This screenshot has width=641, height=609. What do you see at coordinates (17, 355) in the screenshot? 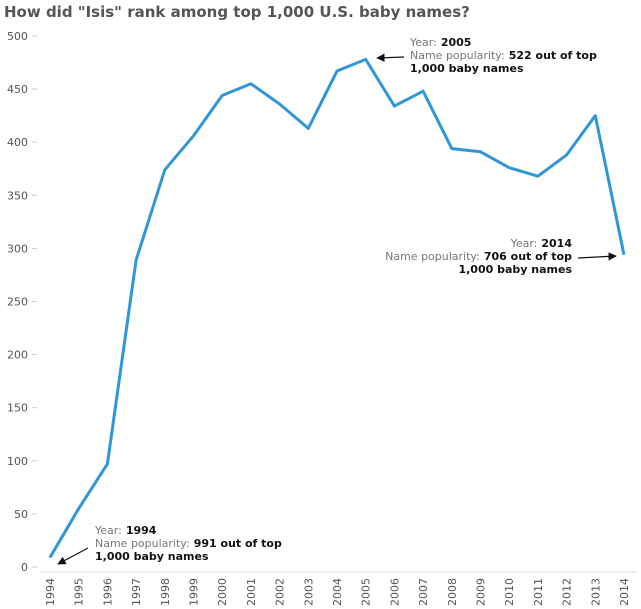
I see `y-tick-label: 200` at bounding box center [17, 355].